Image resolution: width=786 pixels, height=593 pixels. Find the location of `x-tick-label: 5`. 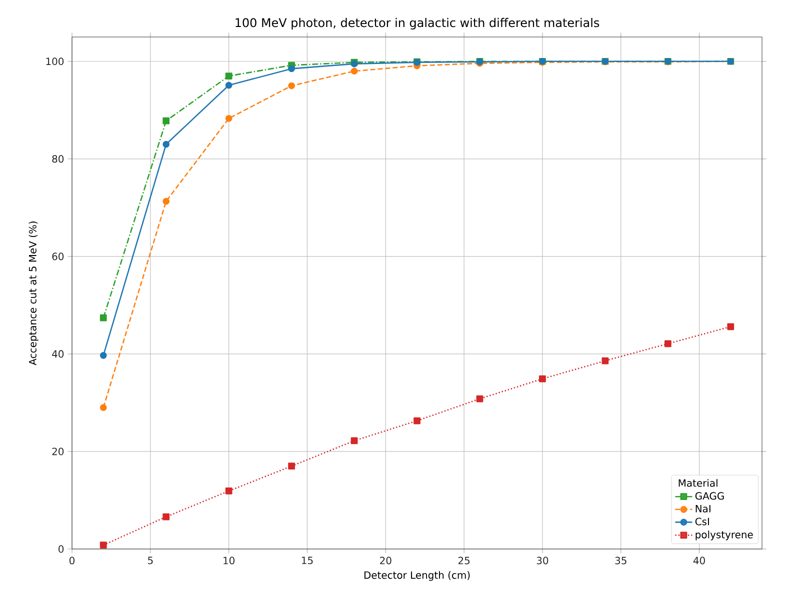

x-tick-label: 5 is located at coordinates (150, 560).